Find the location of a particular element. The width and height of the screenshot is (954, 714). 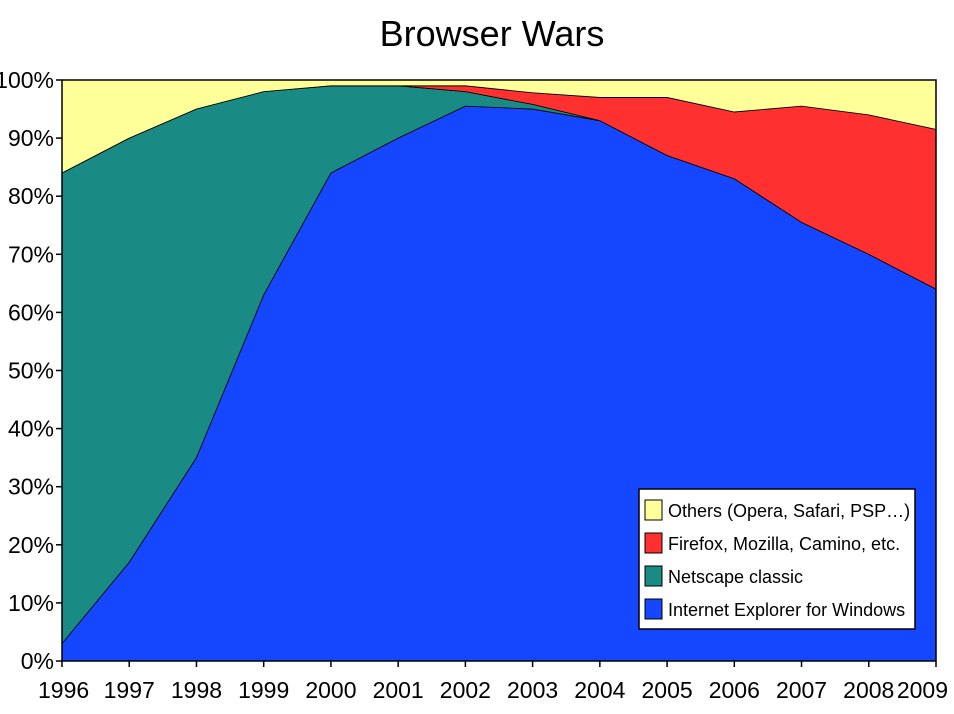

x-tick-label: 2005 is located at coordinates (666, 690).